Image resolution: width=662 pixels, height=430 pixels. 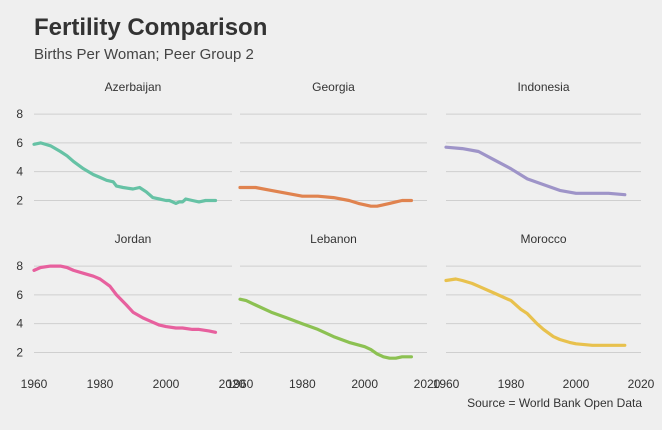 I want to click on series-line-azerbaijan, so click(x=125, y=173).